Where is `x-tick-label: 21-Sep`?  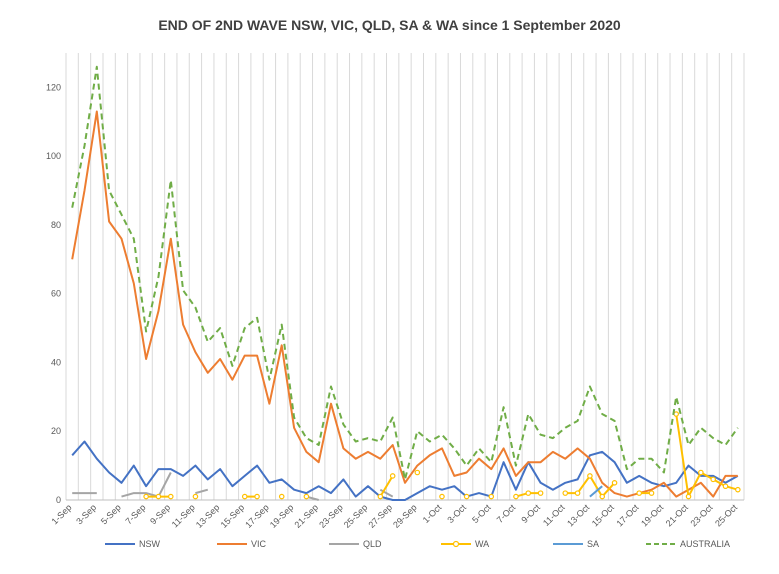
x-tick-label: 21-Sep is located at coordinates (307, 516).